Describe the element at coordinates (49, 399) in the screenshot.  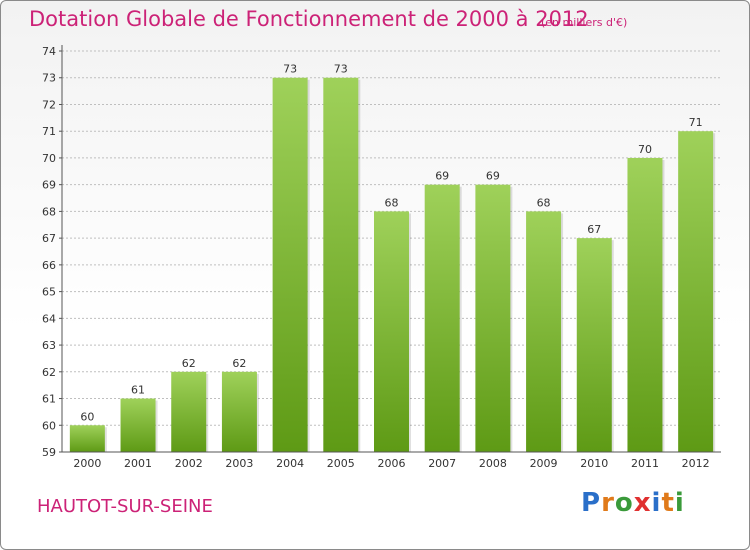
I see `y-tick-label: 61` at that location.